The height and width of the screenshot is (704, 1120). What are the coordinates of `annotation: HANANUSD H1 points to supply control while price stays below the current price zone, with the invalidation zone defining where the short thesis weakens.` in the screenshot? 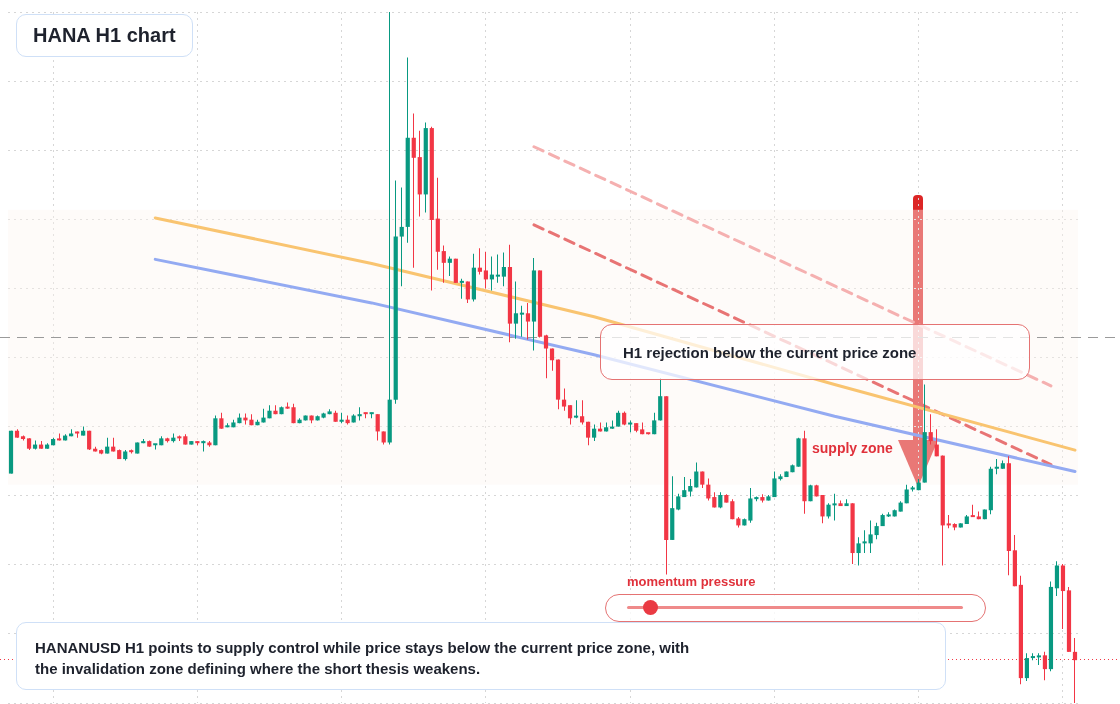 It's located at (363, 658).